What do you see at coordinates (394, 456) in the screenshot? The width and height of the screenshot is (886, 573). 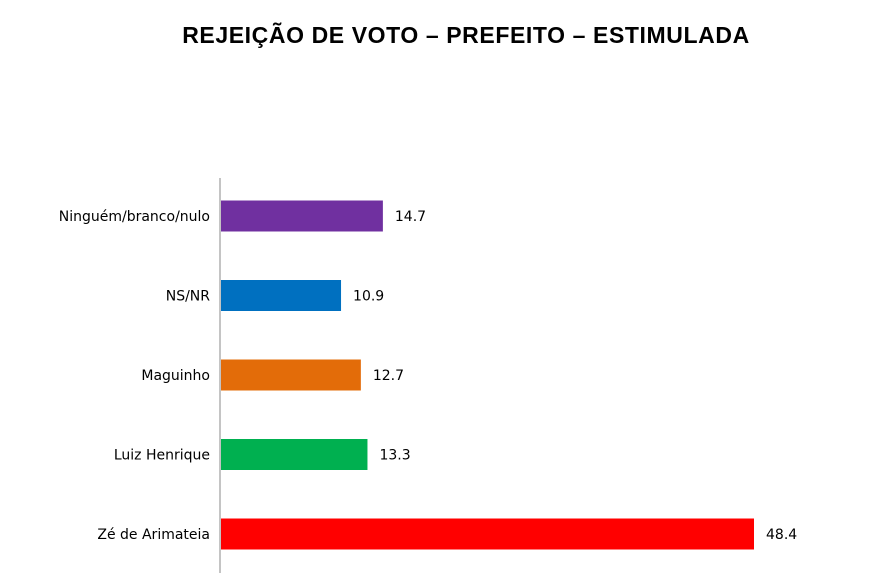 I see `value-label: 13.3` at bounding box center [394, 456].